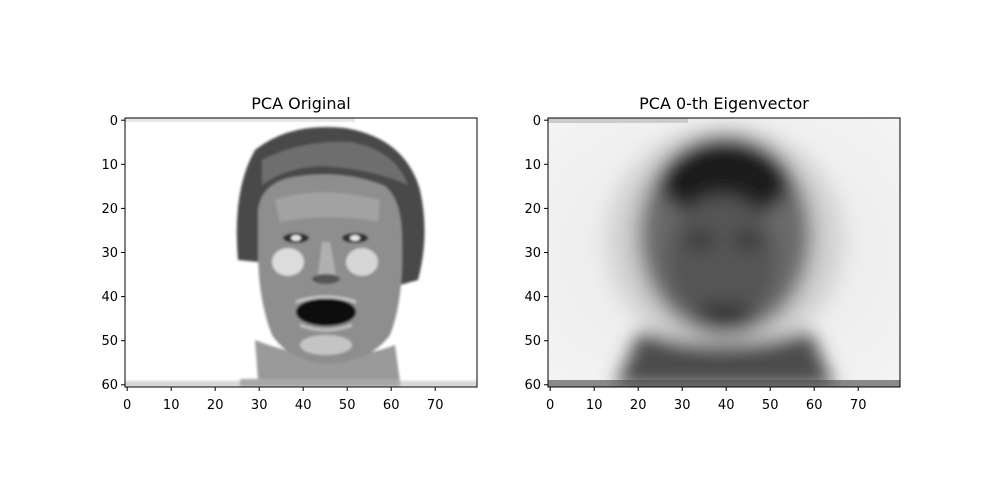 The height and width of the screenshot is (500, 1000). I want to click on chart-title: PCA Original, so click(300, 103).